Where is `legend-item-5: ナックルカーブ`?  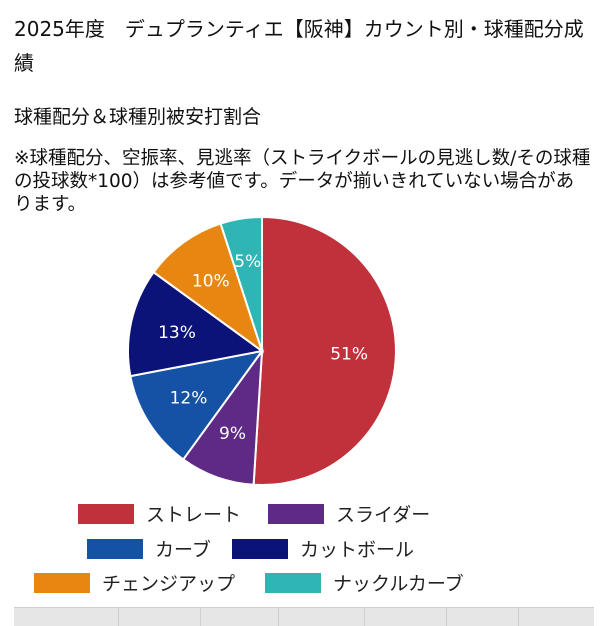
legend-item-5: ナックルカーブ is located at coordinates (364, 583).